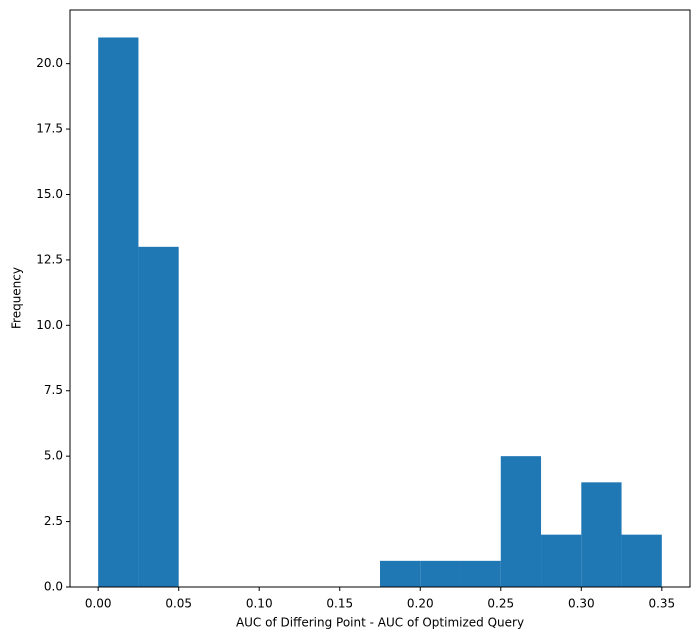 Image resolution: width=700 pixels, height=640 pixels. What do you see at coordinates (98, 604) in the screenshot?
I see `x-tick-label: 0.00` at bounding box center [98, 604].